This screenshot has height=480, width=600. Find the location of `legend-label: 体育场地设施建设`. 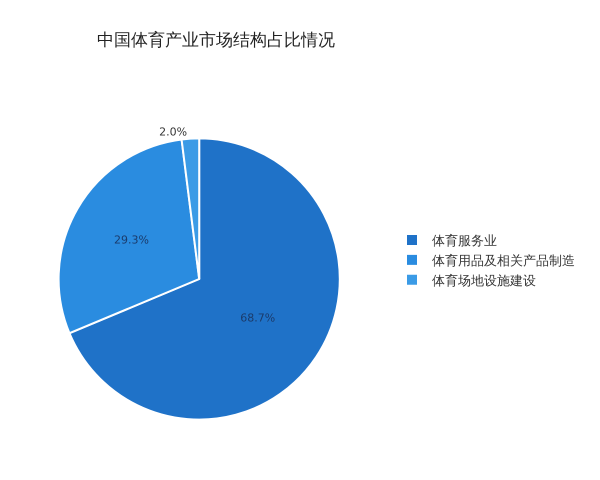

legend-label: 体育场地设施建设 is located at coordinates (484, 280).